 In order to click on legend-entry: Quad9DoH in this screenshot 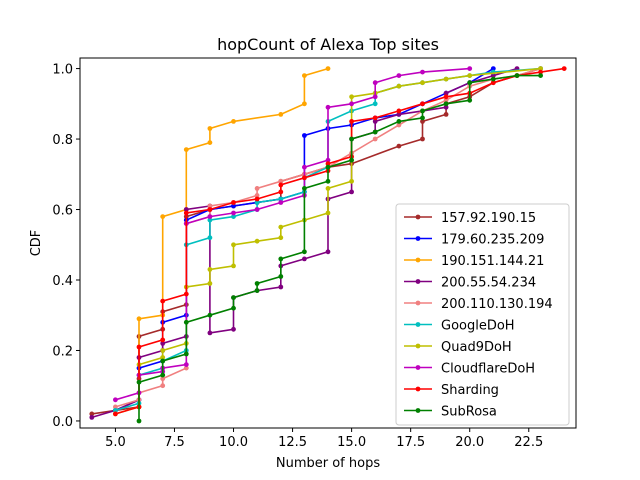, I will do `click(458, 347)`.